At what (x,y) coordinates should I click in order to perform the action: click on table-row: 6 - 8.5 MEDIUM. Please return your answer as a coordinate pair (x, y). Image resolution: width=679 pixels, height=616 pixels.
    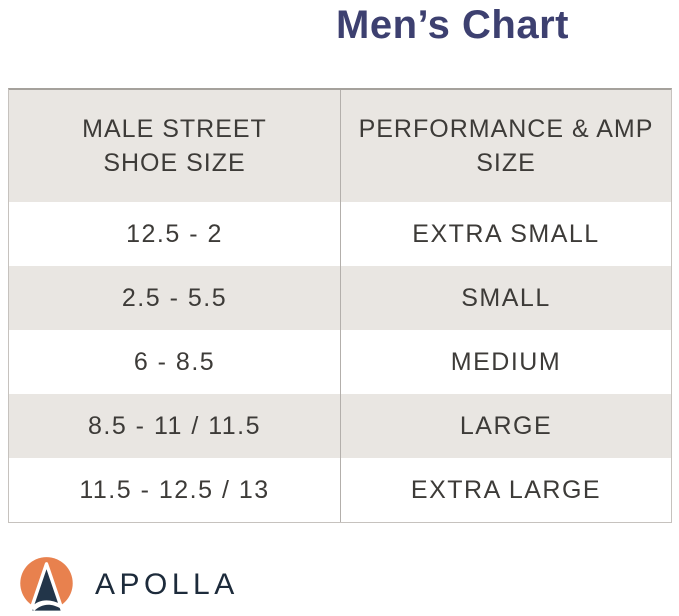
    Looking at the image, I should click on (340, 362).